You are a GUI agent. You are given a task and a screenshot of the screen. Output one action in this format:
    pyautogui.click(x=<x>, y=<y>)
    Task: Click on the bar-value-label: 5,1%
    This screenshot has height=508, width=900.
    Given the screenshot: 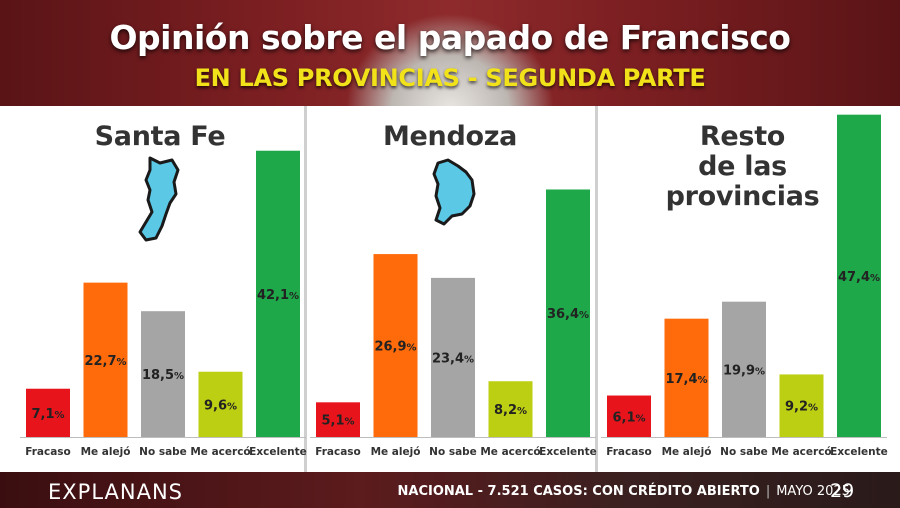 What is the action you would take?
    pyautogui.click(x=337, y=421)
    